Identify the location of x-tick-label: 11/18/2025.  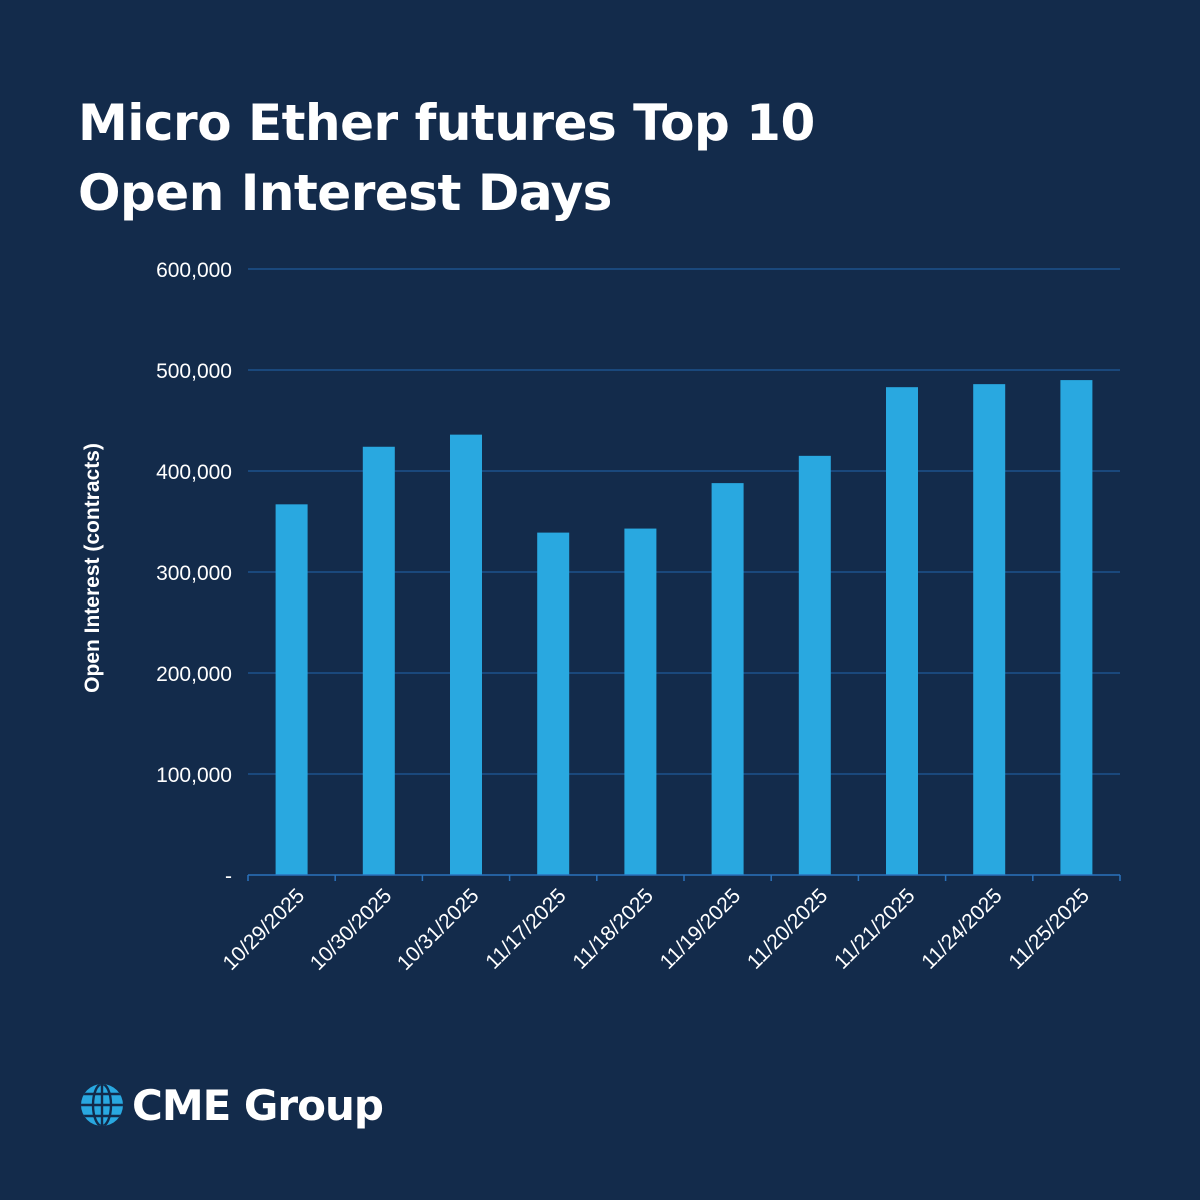
(612, 928).